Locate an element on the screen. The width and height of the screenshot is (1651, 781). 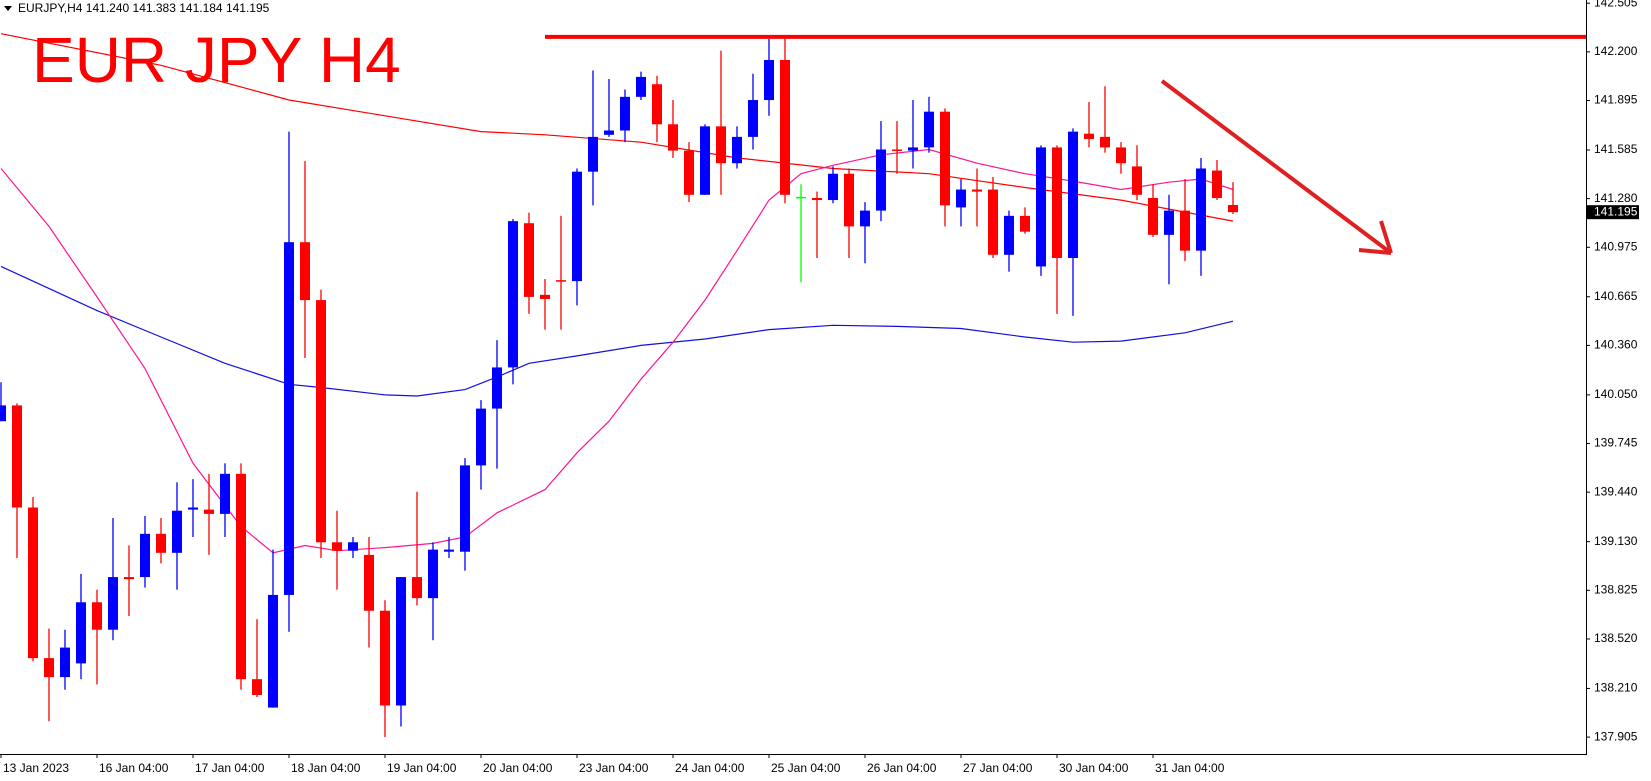
y-tick-label: 141.280 is located at coordinates (1616, 198).